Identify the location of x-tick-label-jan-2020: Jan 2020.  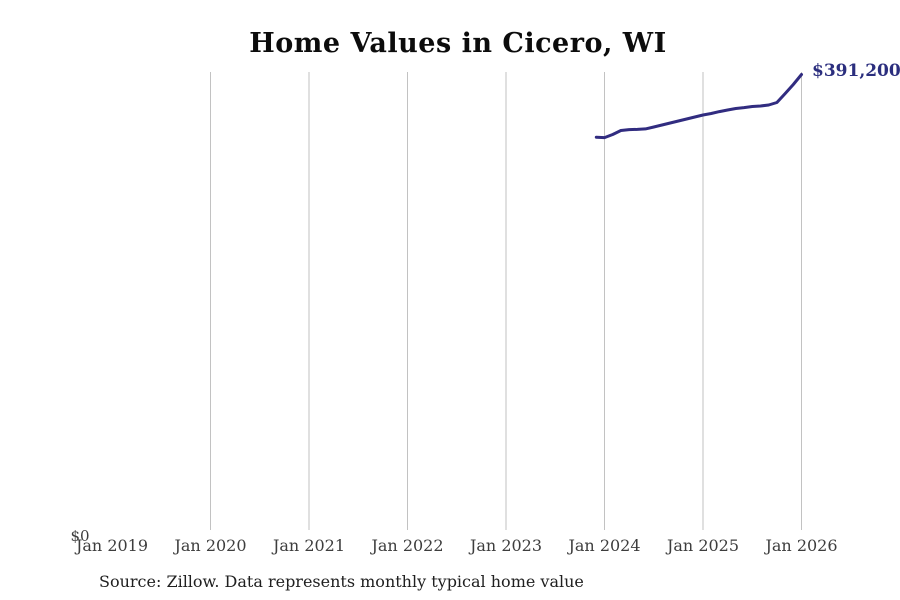
(210, 545).